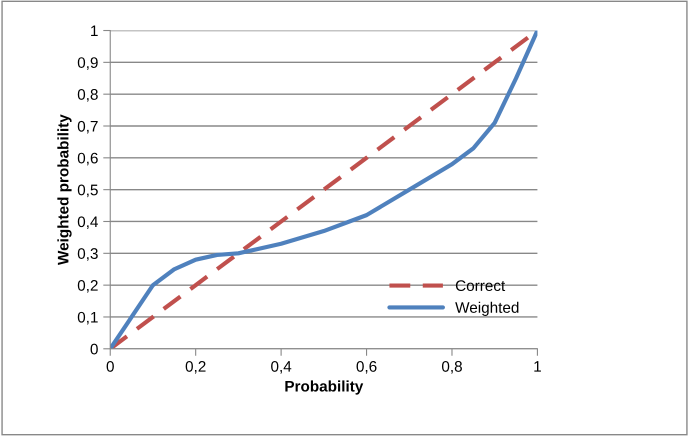 This screenshot has height=436, width=689. What do you see at coordinates (281, 367) in the screenshot?
I see `x-tick-label: 0,4` at bounding box center [281, 367].